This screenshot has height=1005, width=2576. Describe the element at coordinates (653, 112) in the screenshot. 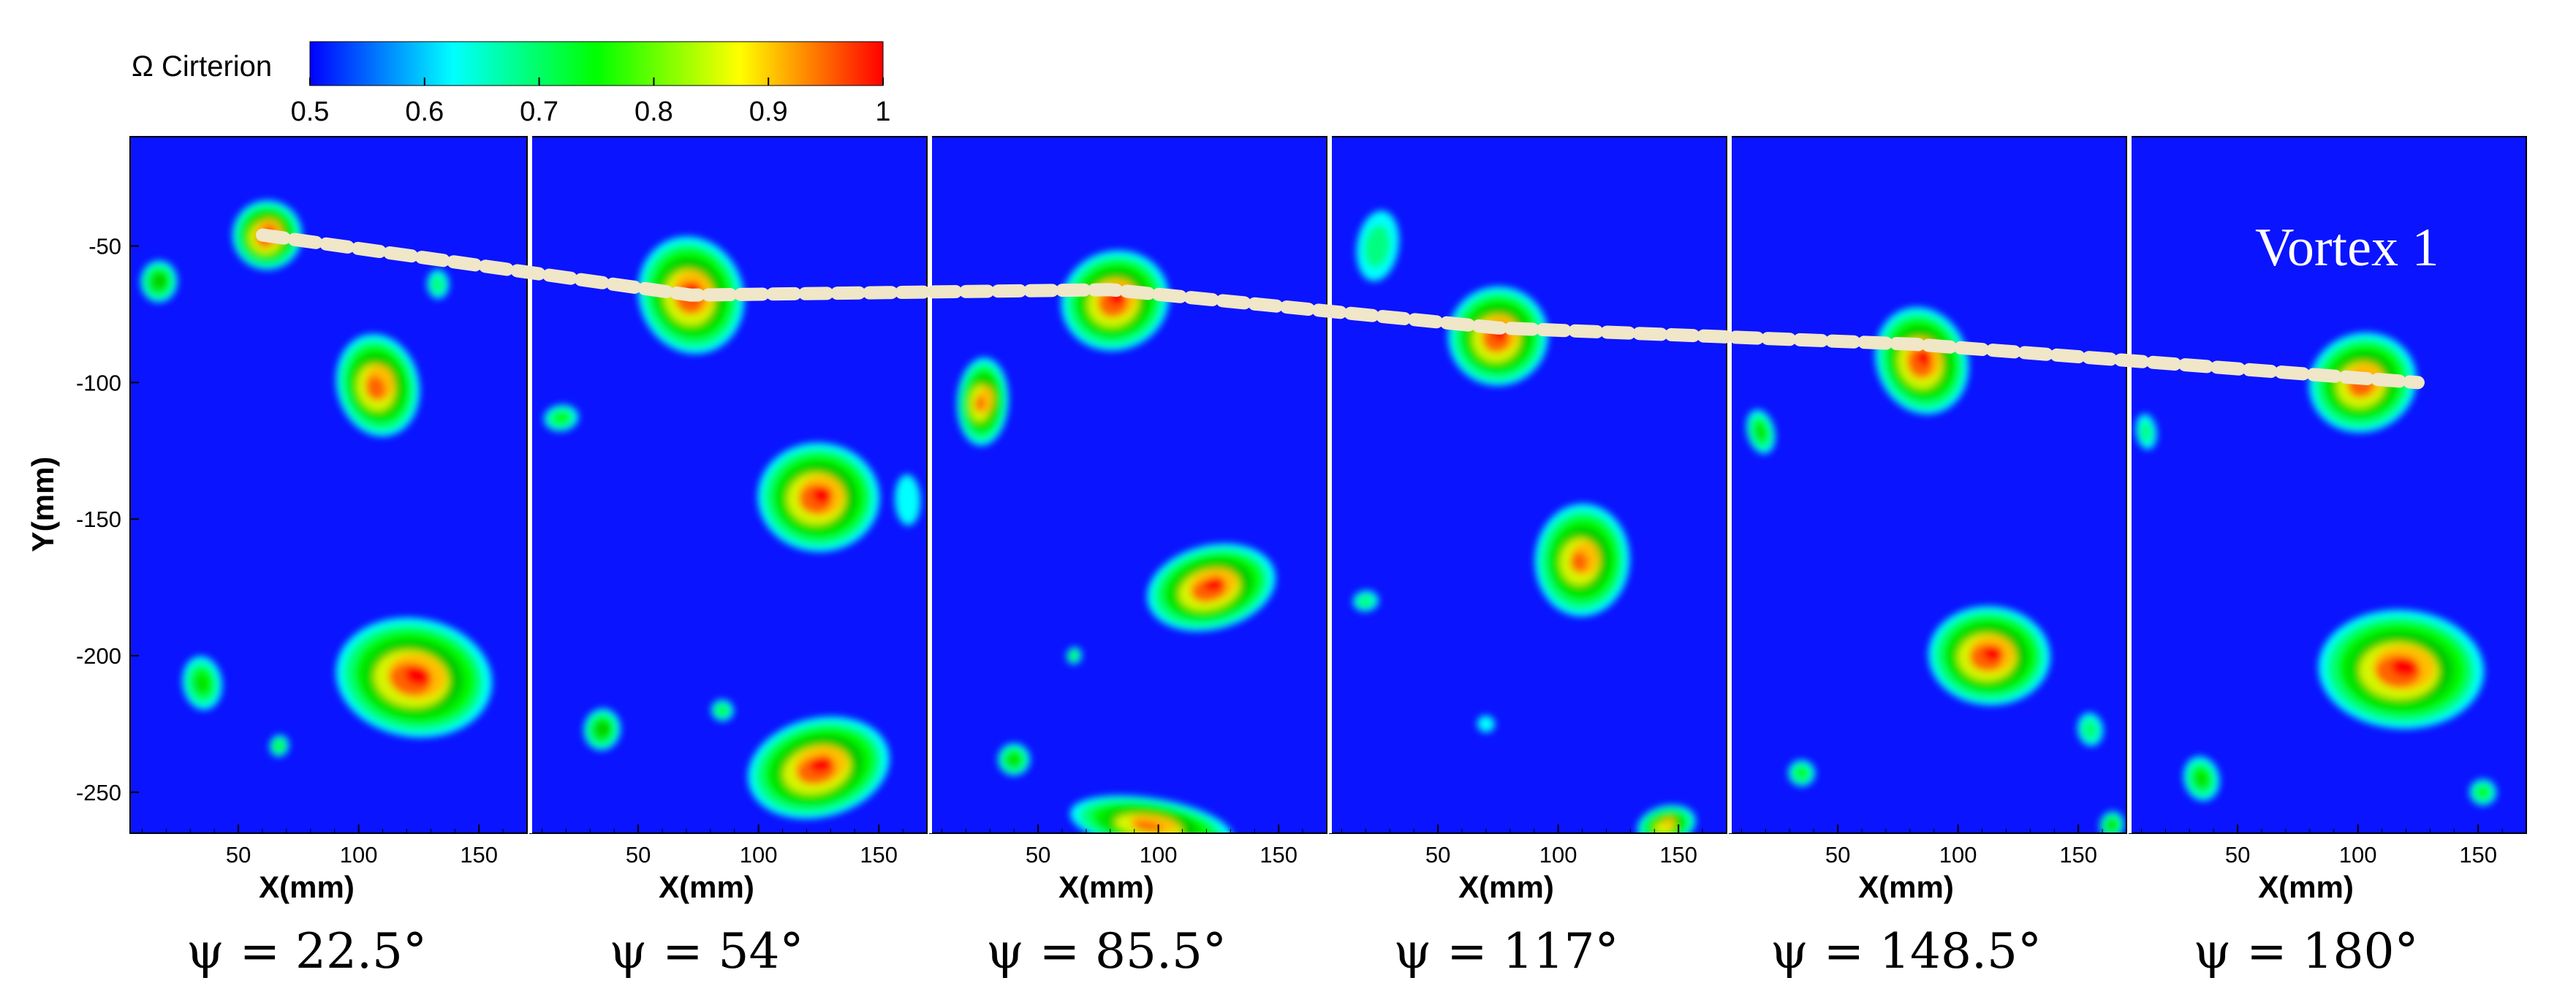

I see `colorbar-tick-label: 0.8` at that location.